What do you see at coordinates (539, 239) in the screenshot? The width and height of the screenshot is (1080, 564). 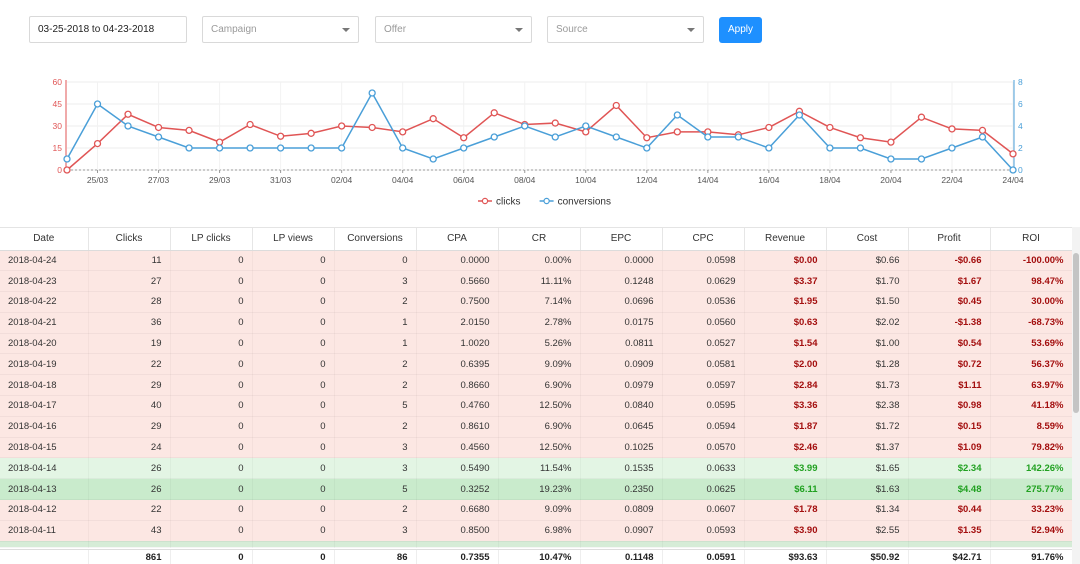 I see `column-header-cr: CR` at bounding box center [539, 239].